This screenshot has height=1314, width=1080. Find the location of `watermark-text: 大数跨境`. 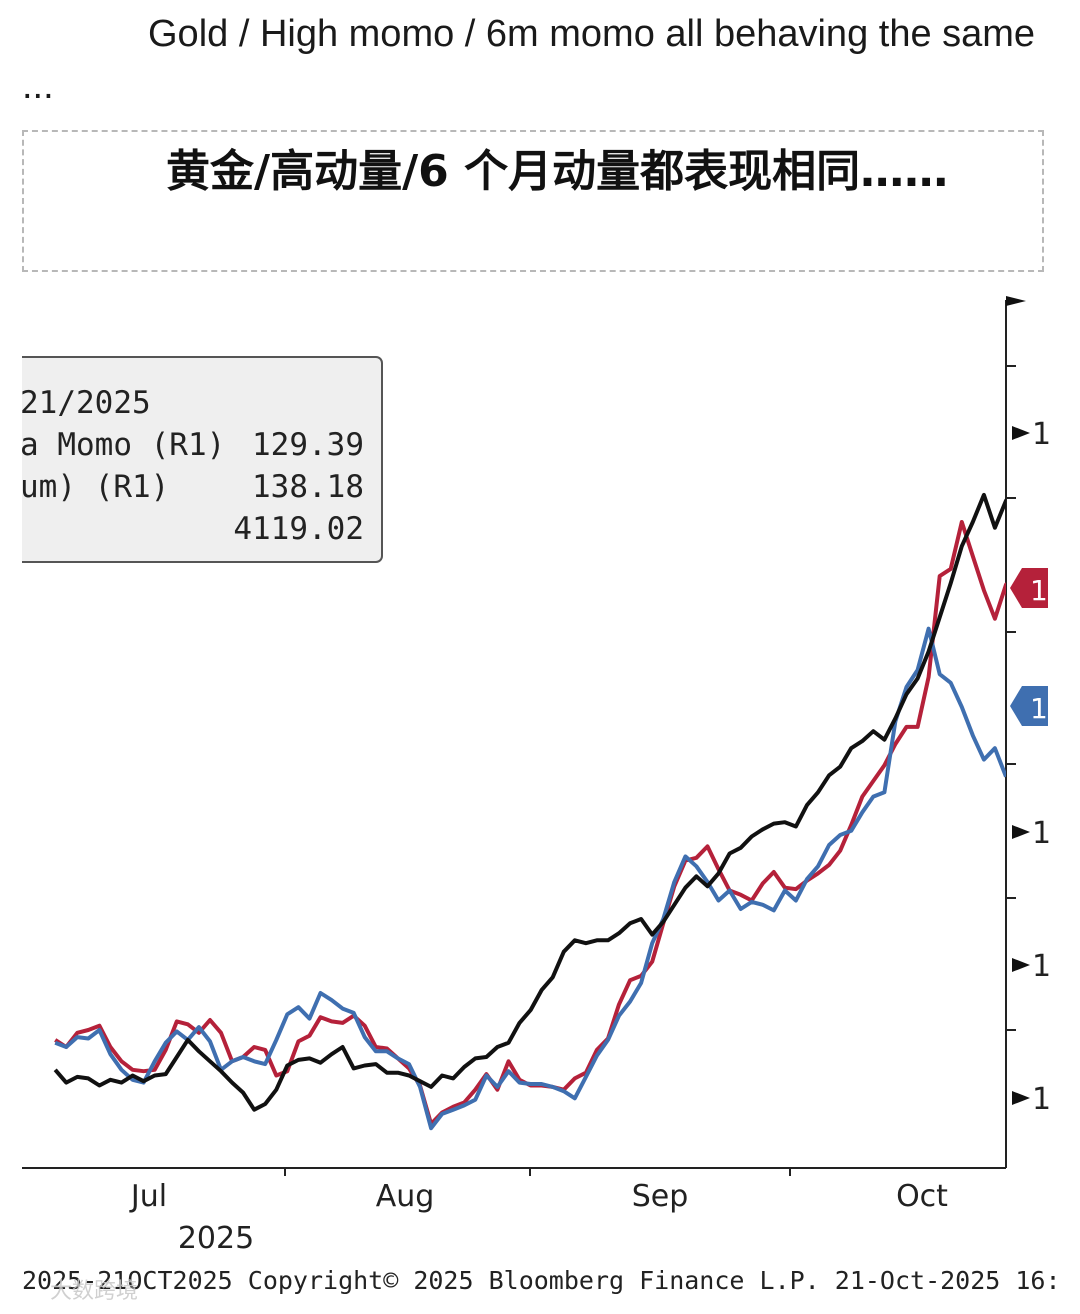

watermark-text: 大数跨境 is located at coordinates (94, 1291).